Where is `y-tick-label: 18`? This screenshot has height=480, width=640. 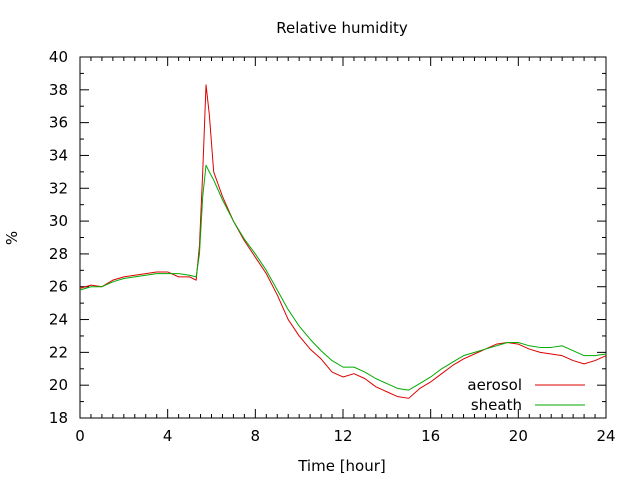 y-tick-label: 18 is located at coordinates (58, 418).